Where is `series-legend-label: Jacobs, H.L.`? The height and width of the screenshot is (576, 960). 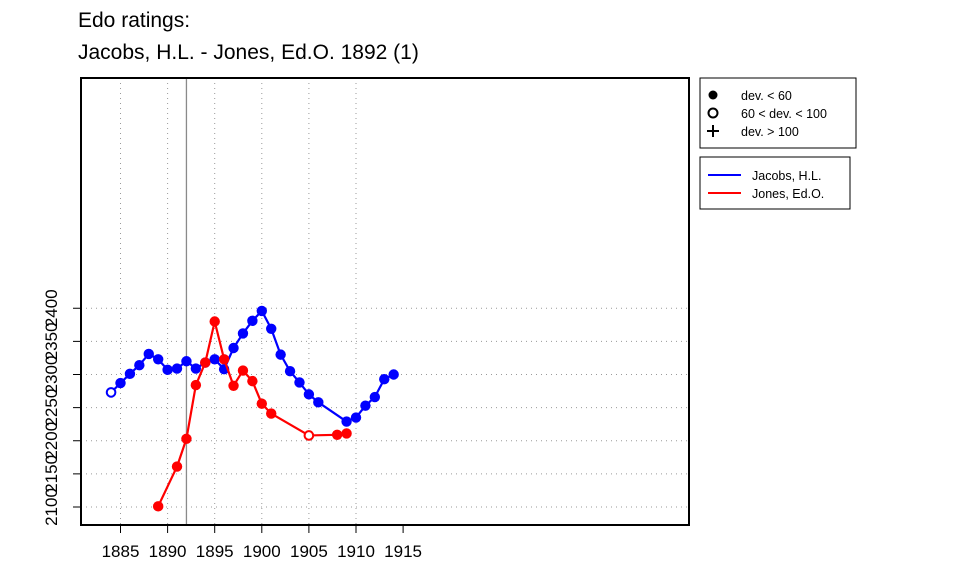 series-legend-label: Jacobs, H.L. is located at coordinates (786, 176).